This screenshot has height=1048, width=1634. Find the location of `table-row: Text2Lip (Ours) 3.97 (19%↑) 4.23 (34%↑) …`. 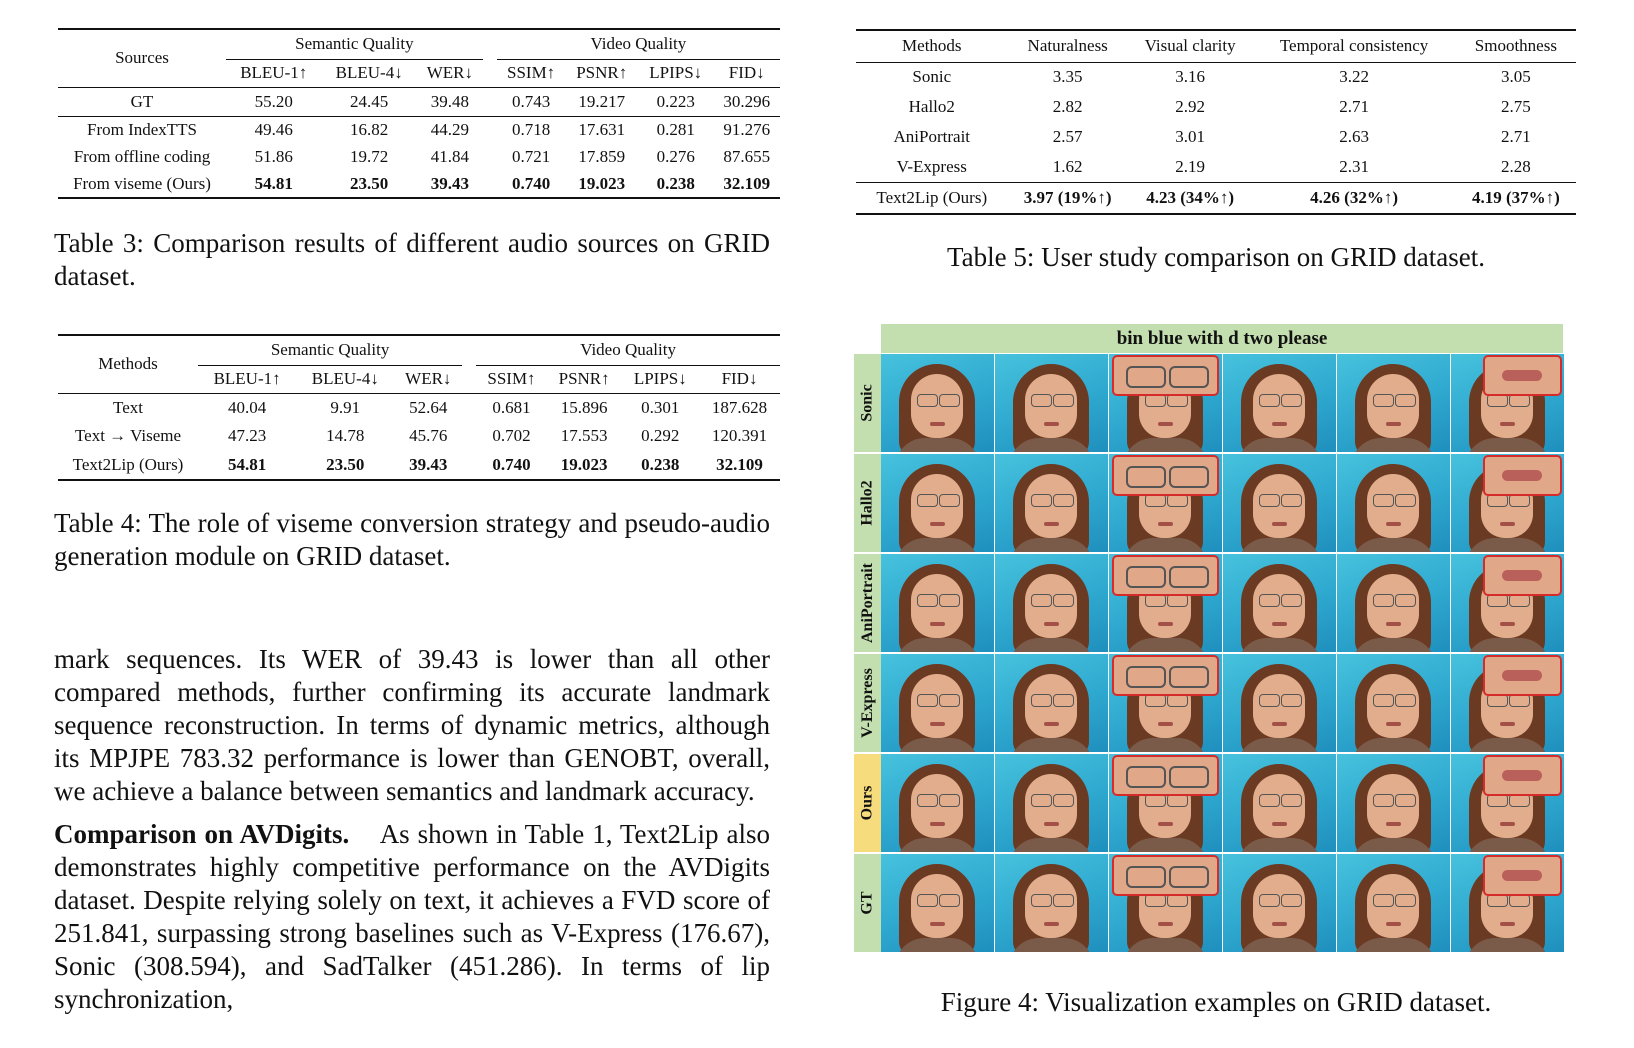

table-row: Text2Lip (Ours) 3.97 (19%↑) 4.23 (34%↑) … is located at coordinates (1216, 198).